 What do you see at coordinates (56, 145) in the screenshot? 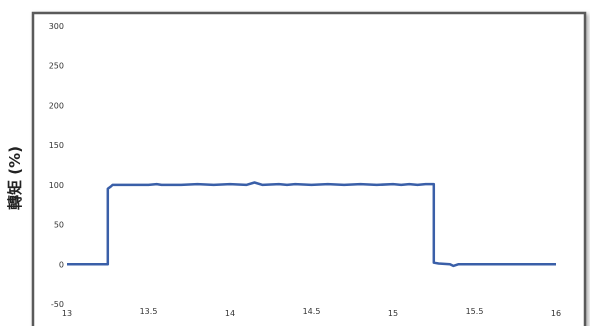
I see `y-tick-label: 150` at bounding box center [56, 145].